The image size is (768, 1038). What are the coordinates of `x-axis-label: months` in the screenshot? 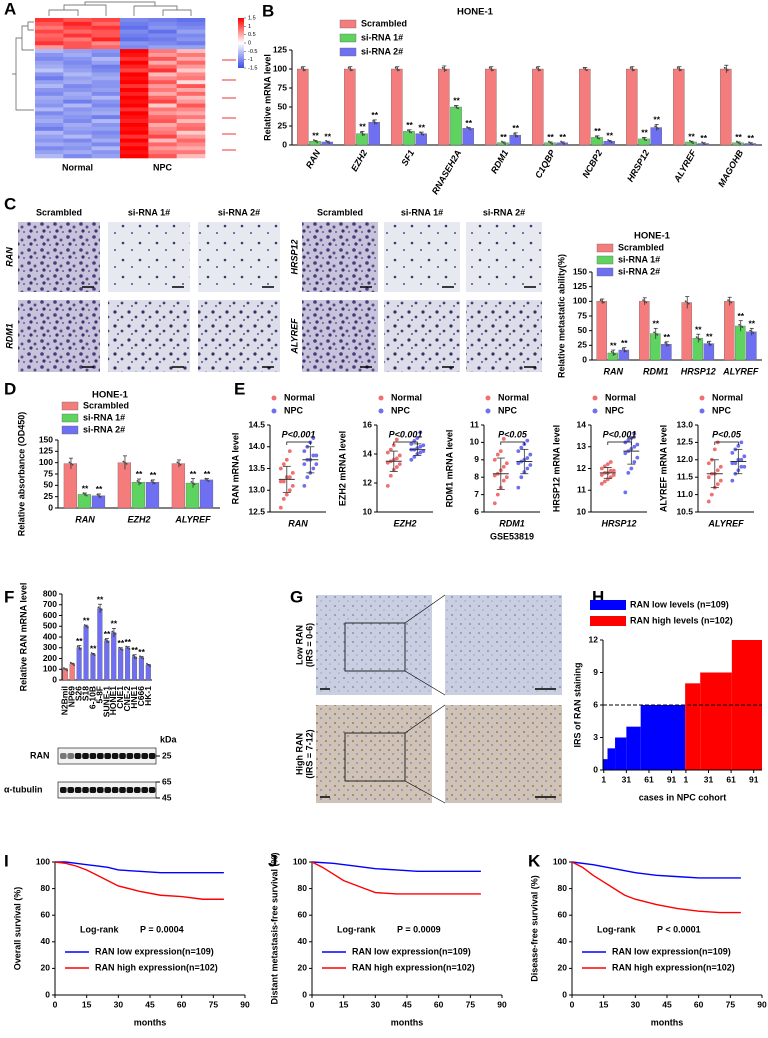 It's located at (150, 1022).